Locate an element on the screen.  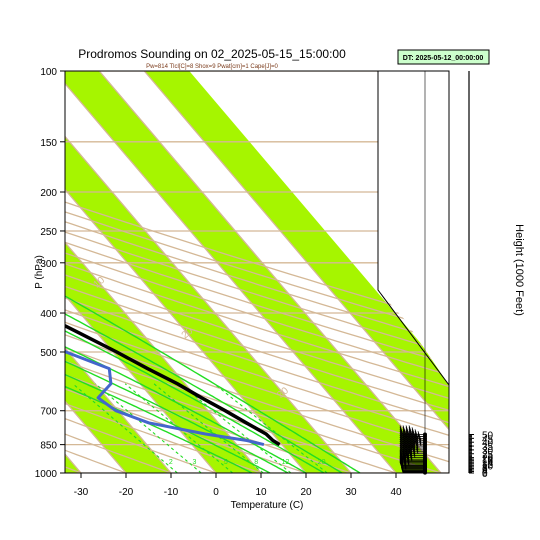
x-tick-label: 10 is located at coordinates (261, 492).